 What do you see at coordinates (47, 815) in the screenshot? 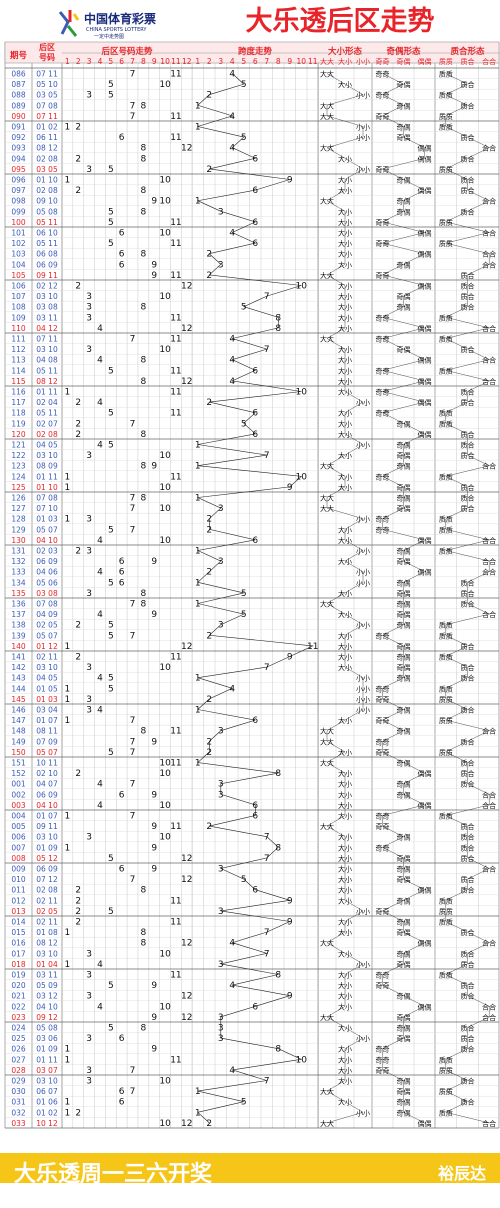
I see `draw-cell: 01 07` at bounding box center [47, 815].